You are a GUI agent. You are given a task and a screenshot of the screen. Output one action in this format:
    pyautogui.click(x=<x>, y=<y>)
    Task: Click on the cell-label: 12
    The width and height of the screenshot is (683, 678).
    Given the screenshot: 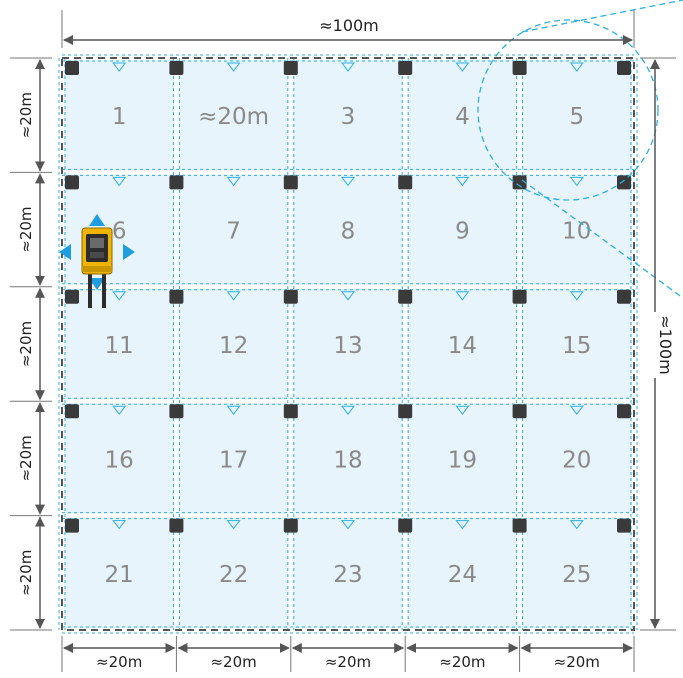 What is the action you would take?
    pyautogui.click(x=233, y=346)
    